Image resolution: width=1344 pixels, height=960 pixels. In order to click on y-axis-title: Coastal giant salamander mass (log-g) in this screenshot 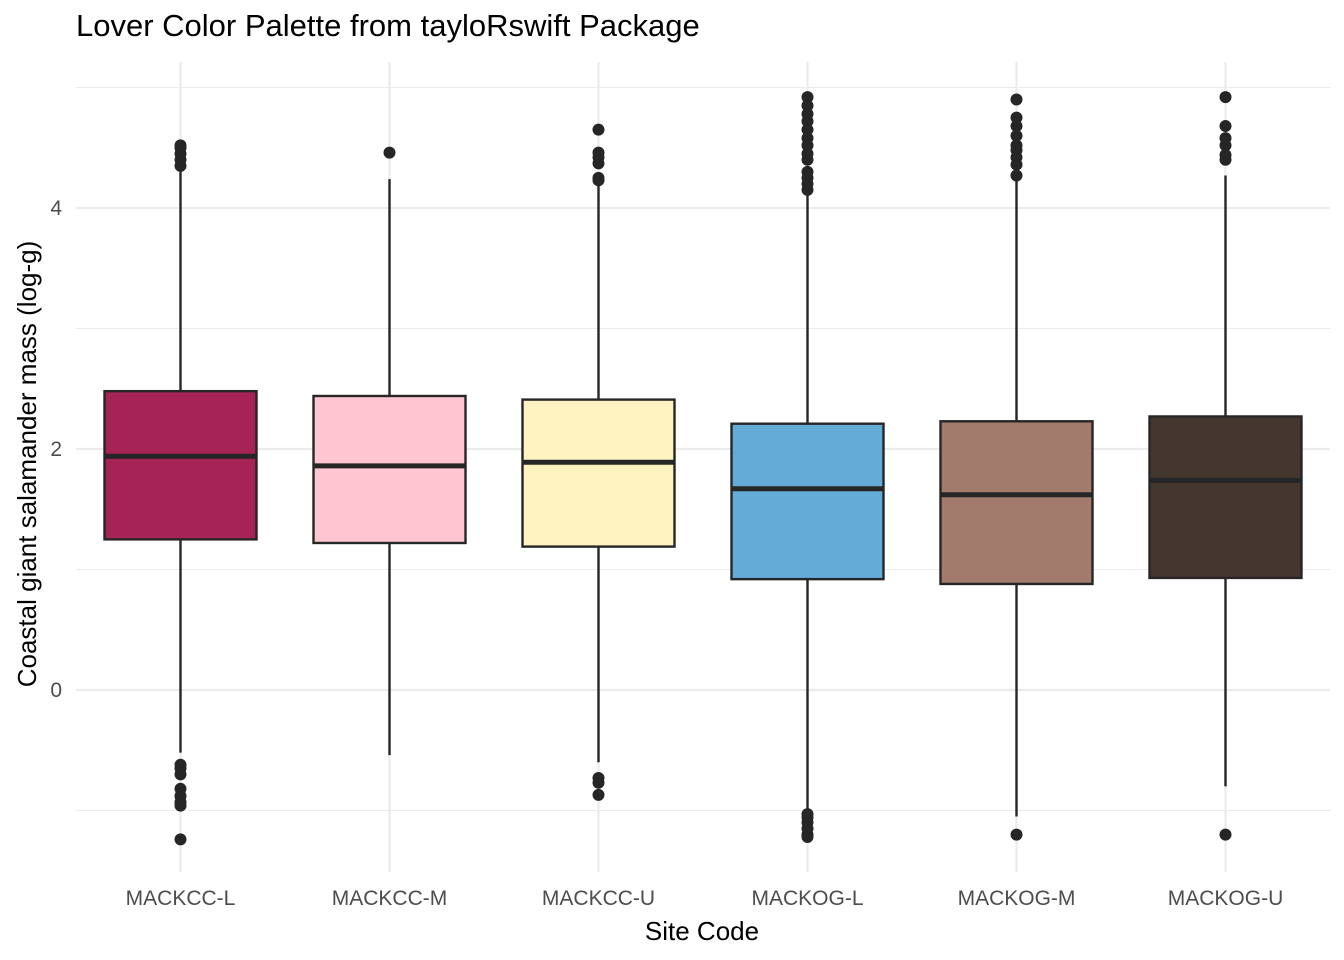, I will do `click(27, 464)`.